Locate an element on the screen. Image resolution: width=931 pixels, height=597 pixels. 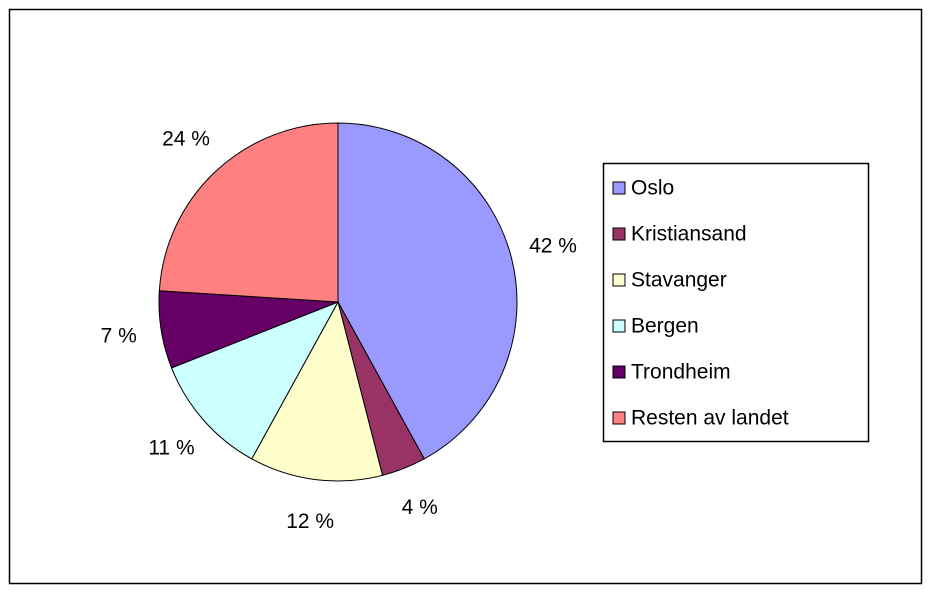
data-label: 7 % is located at coordinates (119, 335).